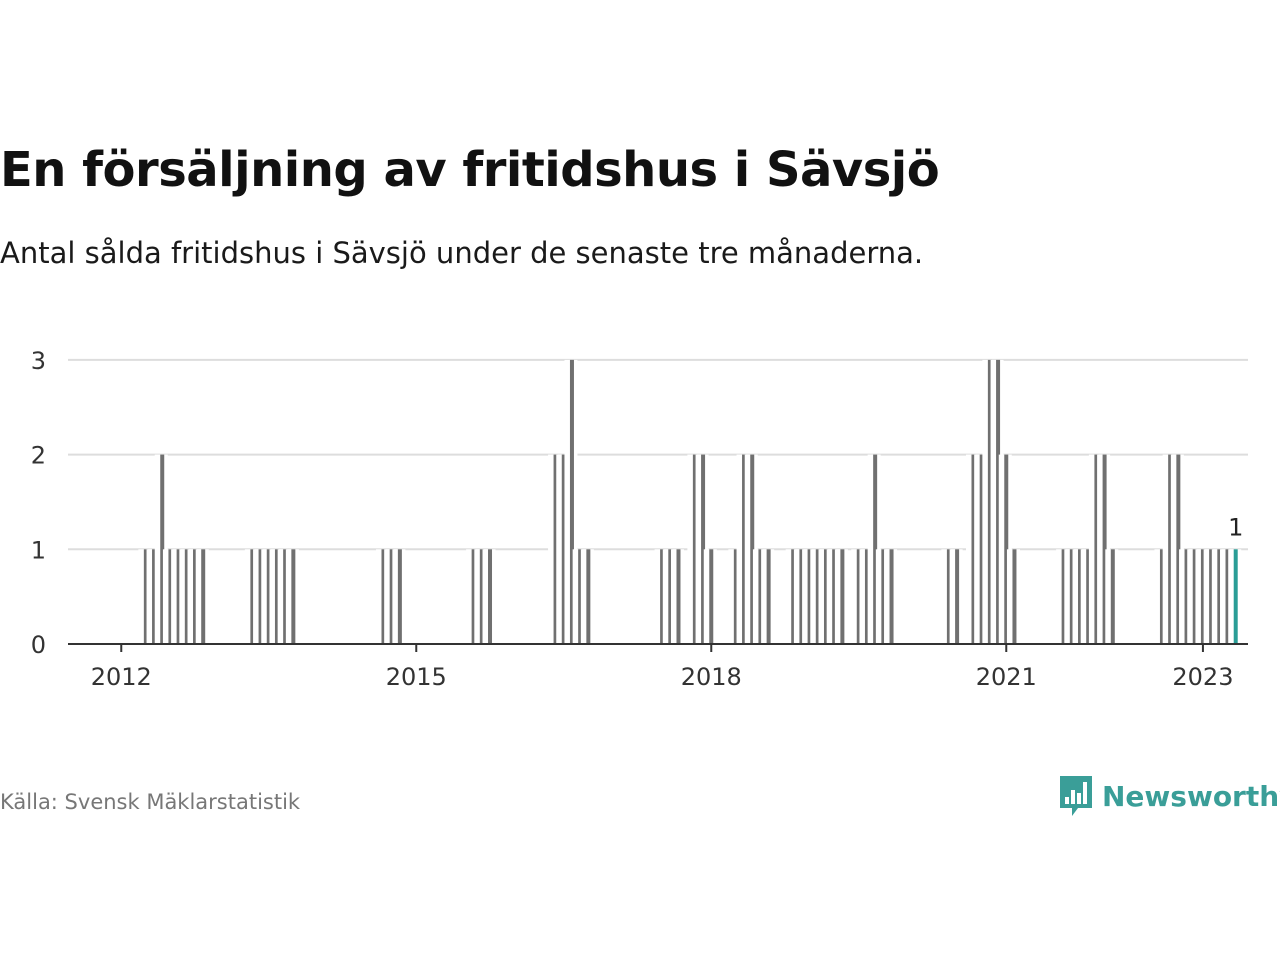 The height and width of the screenshot is (960, 1280). Describe the element at coordinates (38, 456) in the screenshot. I see `y-tick-label: 2` at that location.